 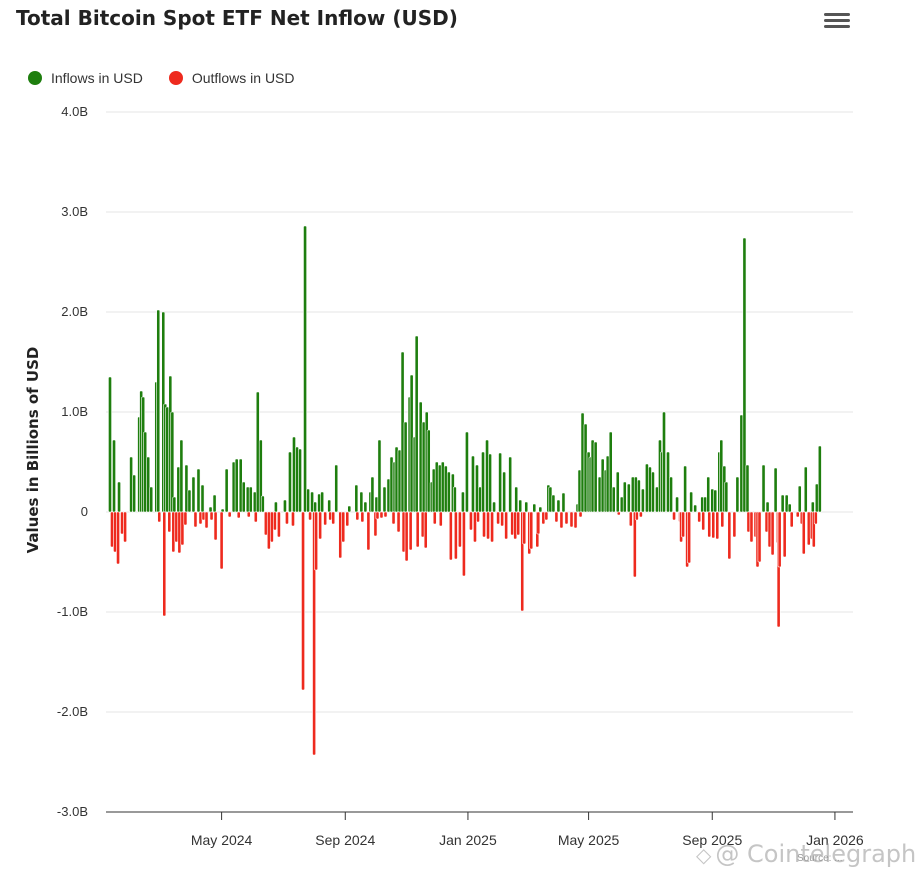 What do you see at coordinates (161, 78) in the screenshot?
I see `legend: Inflows in USD Outflows in USD` at bounding box center [161, 78].